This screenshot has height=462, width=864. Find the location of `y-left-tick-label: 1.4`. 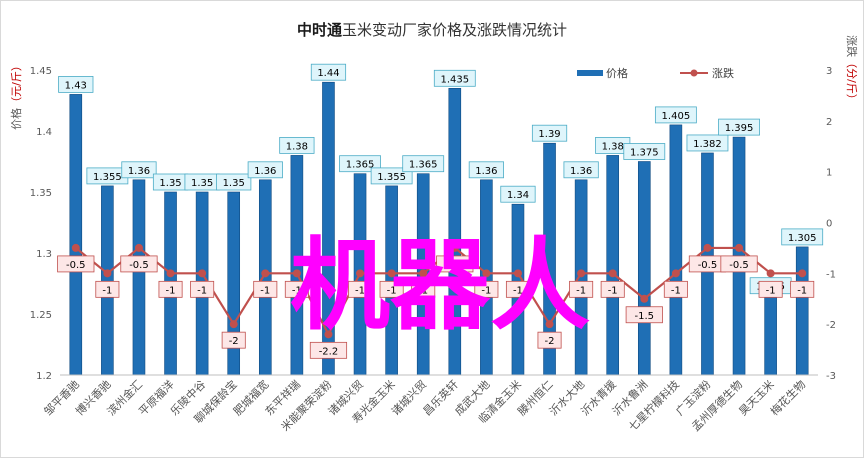

y-left-tick-label: 1.4 is located at coordinates (44, 132).